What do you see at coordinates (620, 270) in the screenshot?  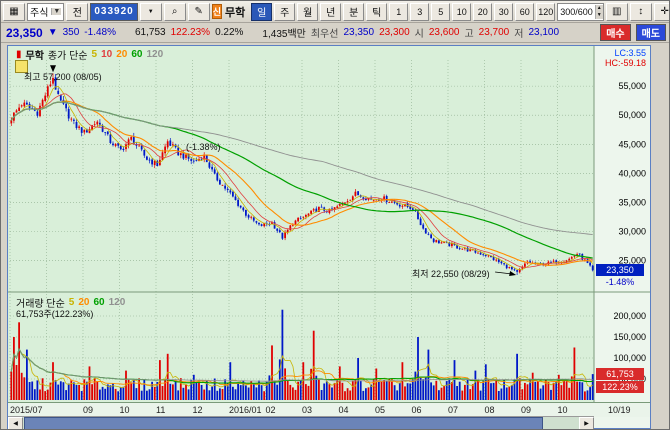 I see `current-price-badge: 23,350` at bounding box center [620, 270].